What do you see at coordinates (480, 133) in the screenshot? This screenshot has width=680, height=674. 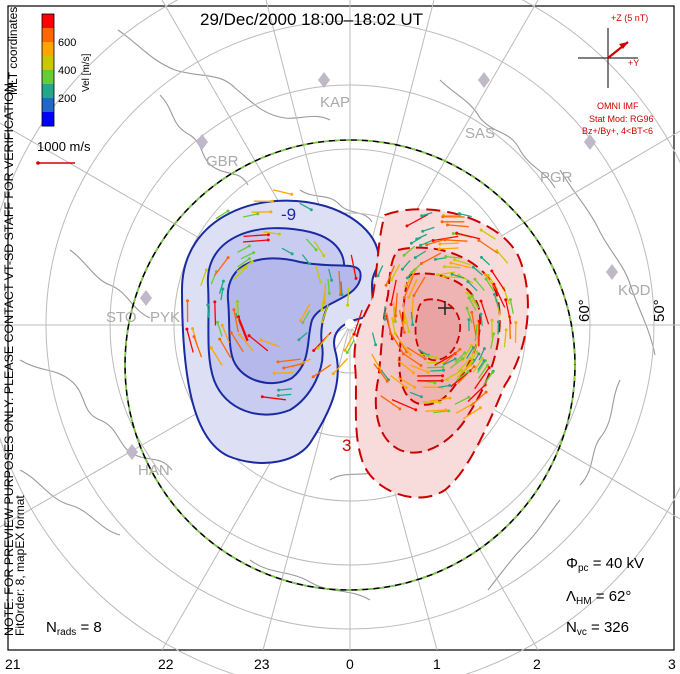 I see `station-sas: SAS` at bounding box center [480, 133].